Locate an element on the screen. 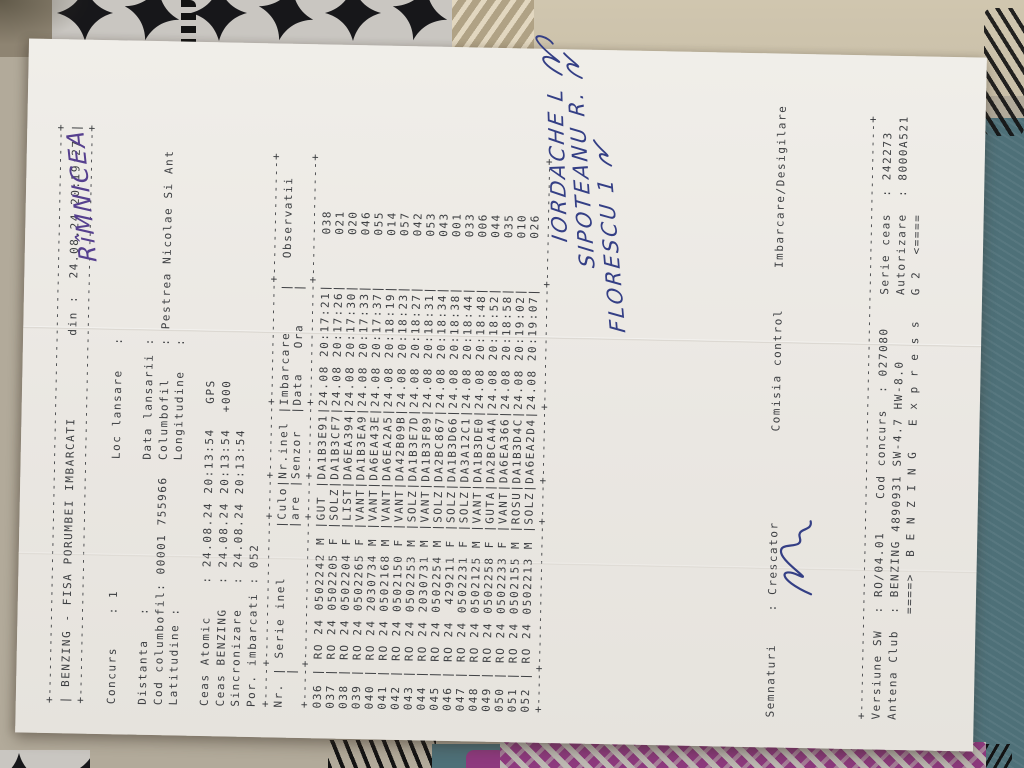 Image resolution: width=1024 pixels, height=768 pixels. handwritten-name-3-text: FLORESCU 1 is located at coordinates (611, 254).